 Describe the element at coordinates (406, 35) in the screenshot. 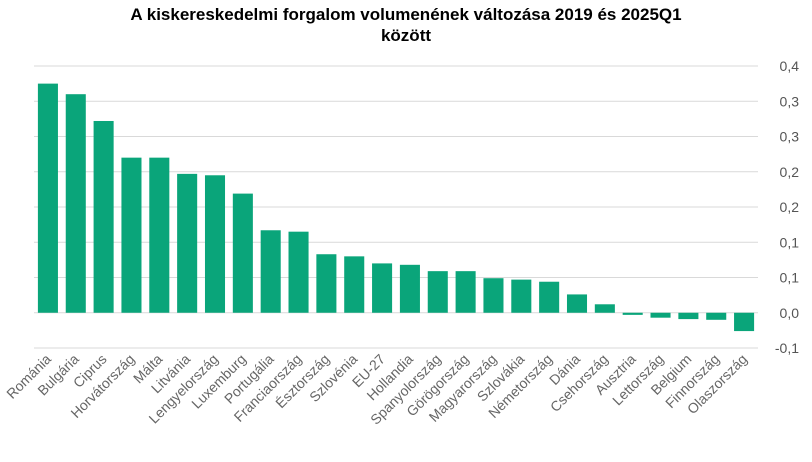

I see `chart-title-line-2: között` at that location.